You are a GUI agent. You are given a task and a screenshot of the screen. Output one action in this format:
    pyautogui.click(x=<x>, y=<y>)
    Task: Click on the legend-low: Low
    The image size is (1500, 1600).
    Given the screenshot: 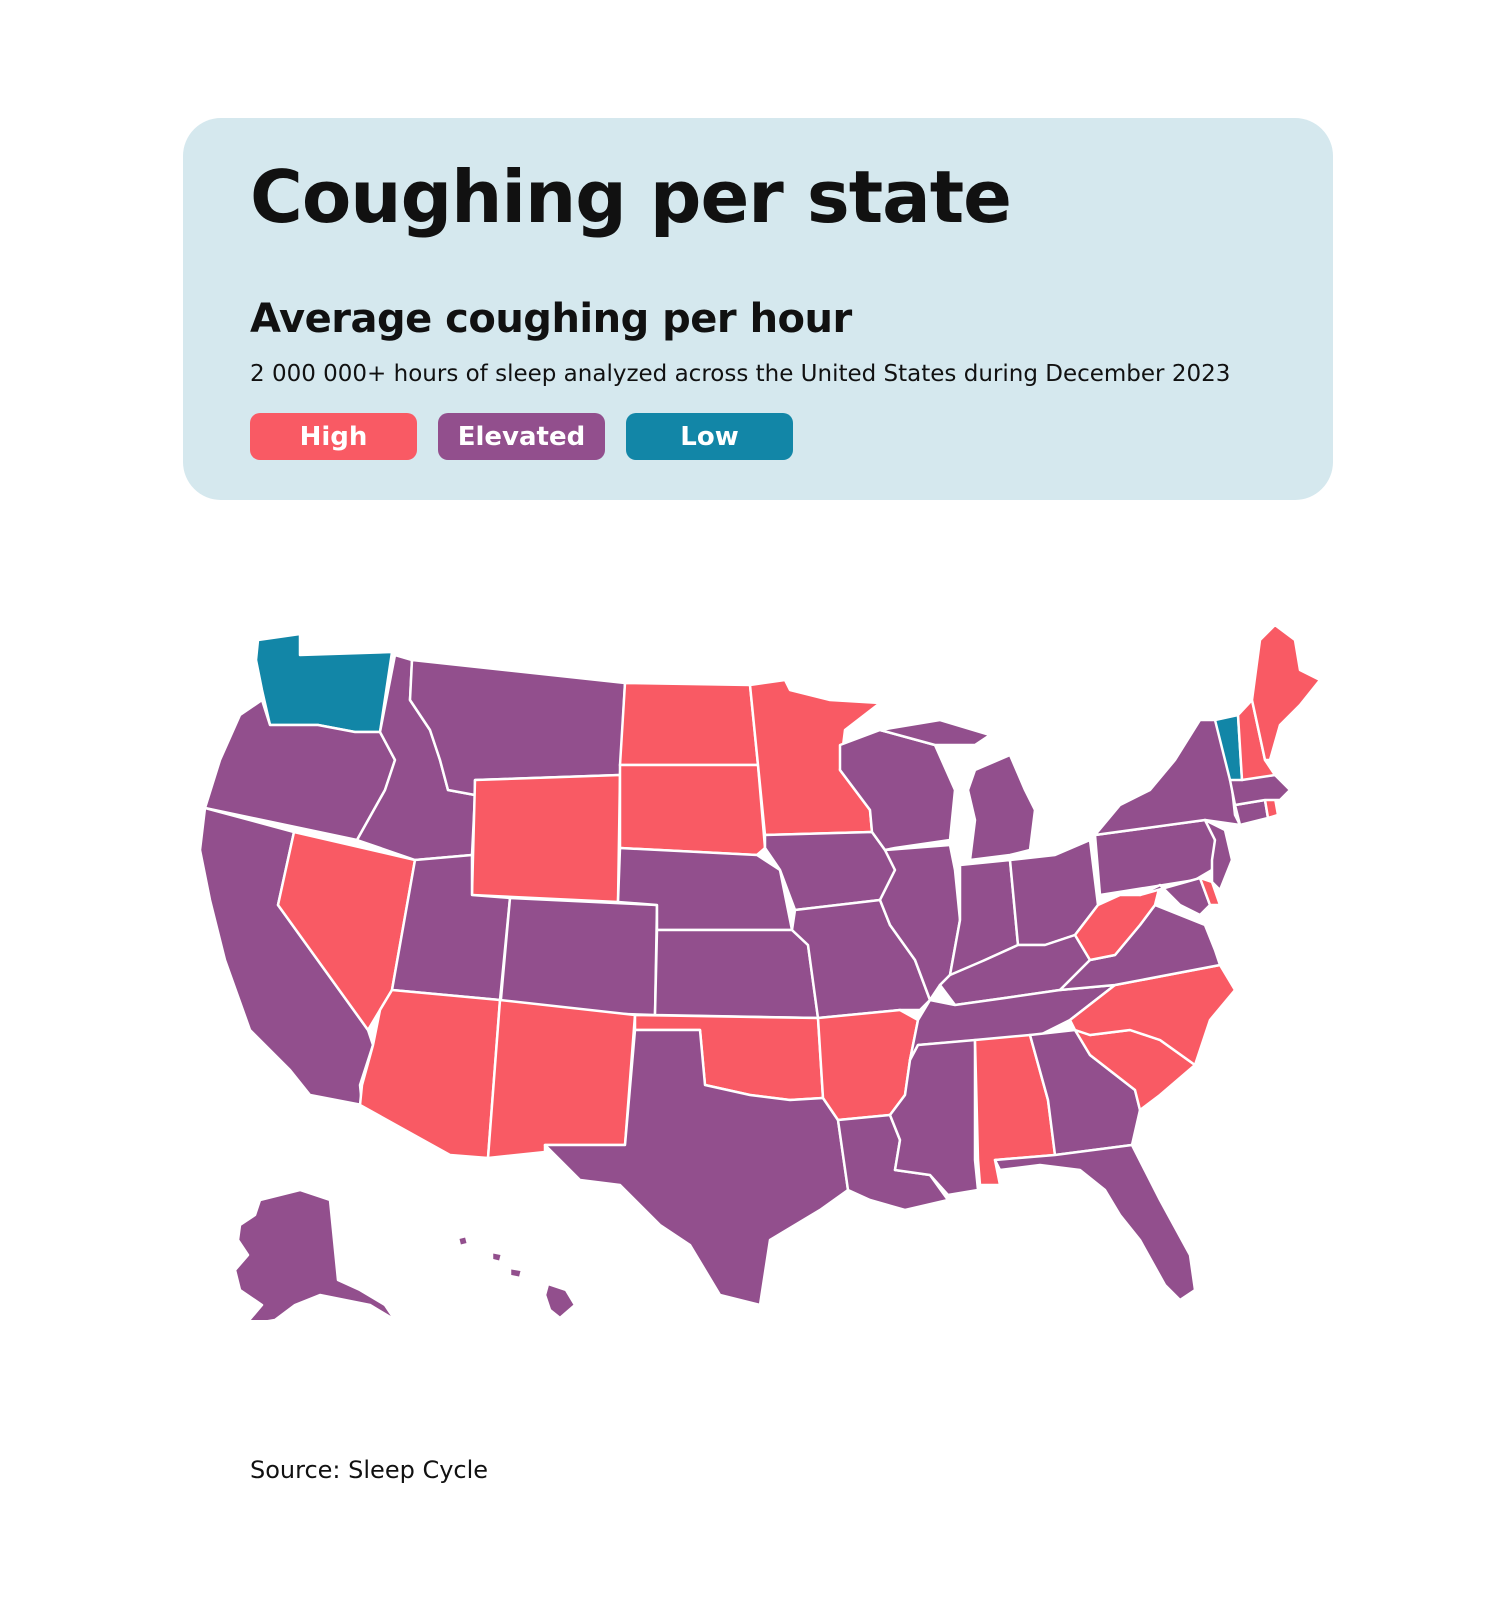 What is the action you would take?
    pyautogui.click(x=709, y=436)
    